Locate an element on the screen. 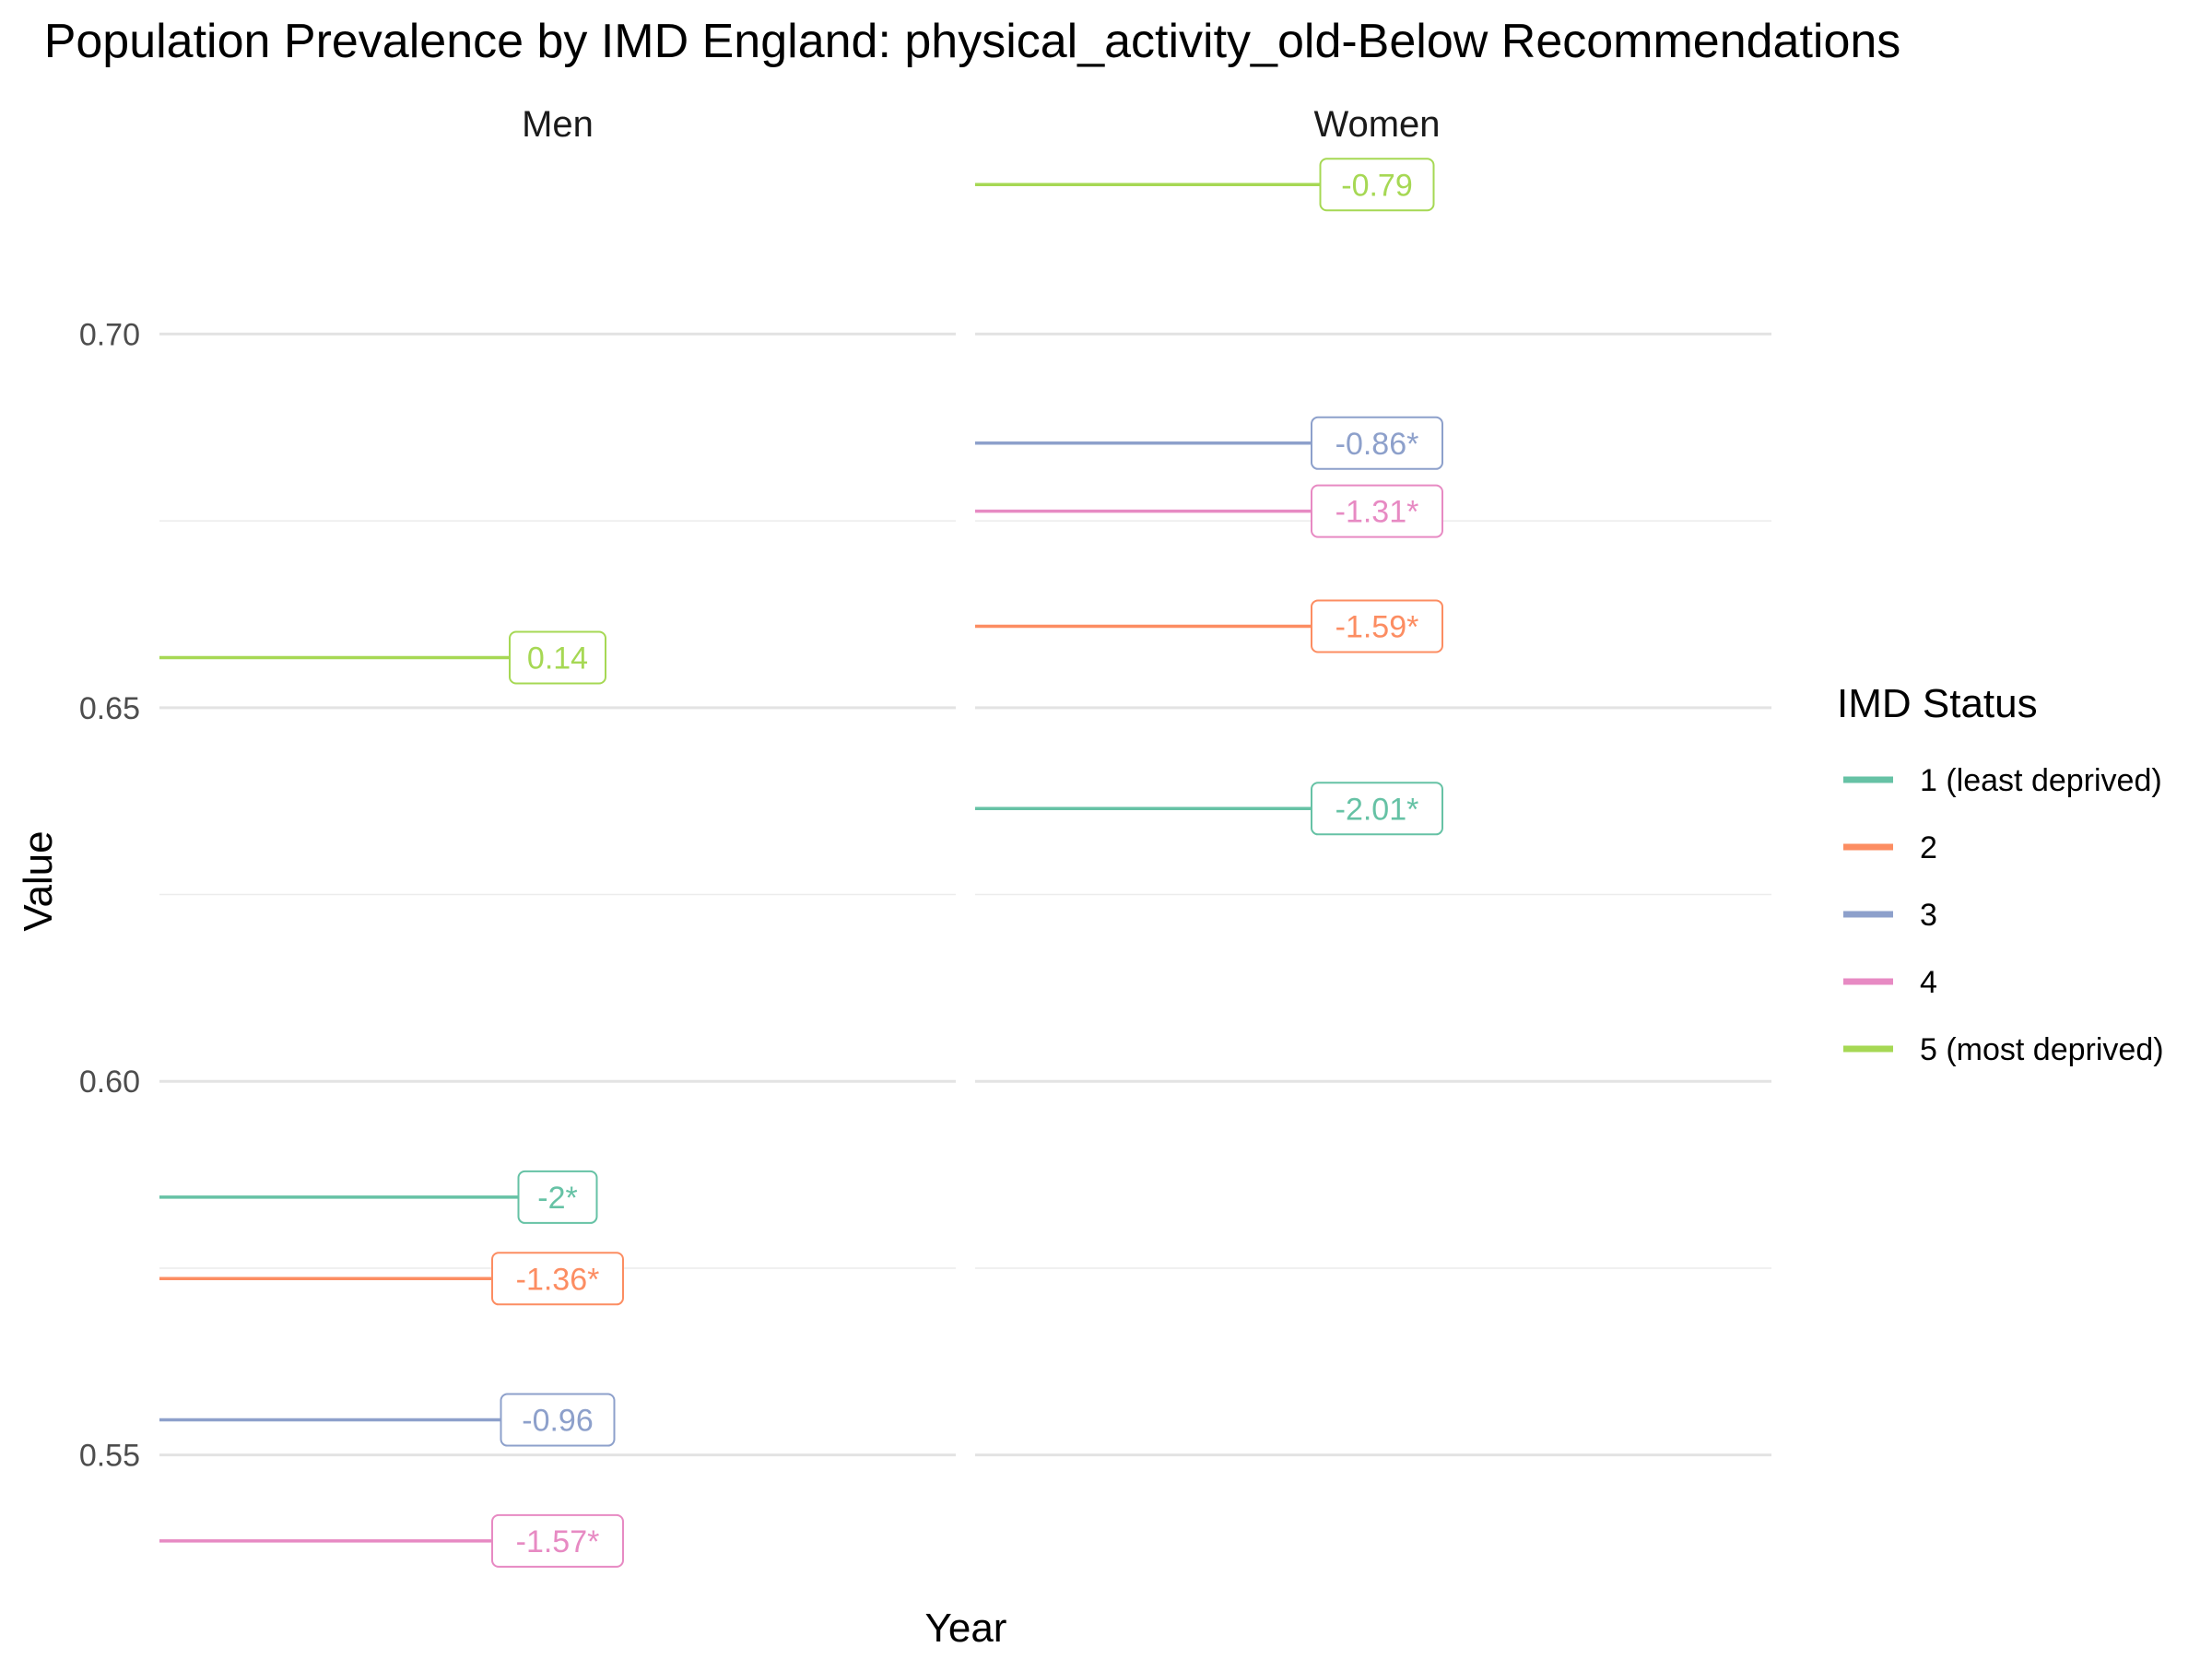 This screenshot has height=1659, width=2212. data-label-text: -0.86* is located at coordinates (1377, 444).